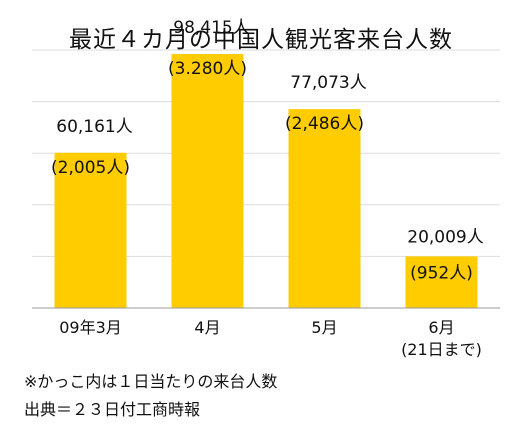  What do you see at coordinates (112, 409) in the screenshot?
I see `source-note: 出典＝２３日付工商時報` at bounding box center [112, 409].